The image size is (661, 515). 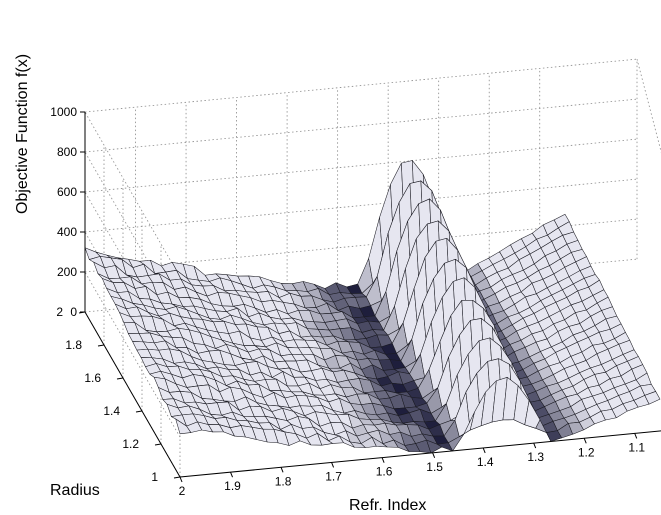 I want to click on y-tick-label: 1.8, so click(x=73, y=345).